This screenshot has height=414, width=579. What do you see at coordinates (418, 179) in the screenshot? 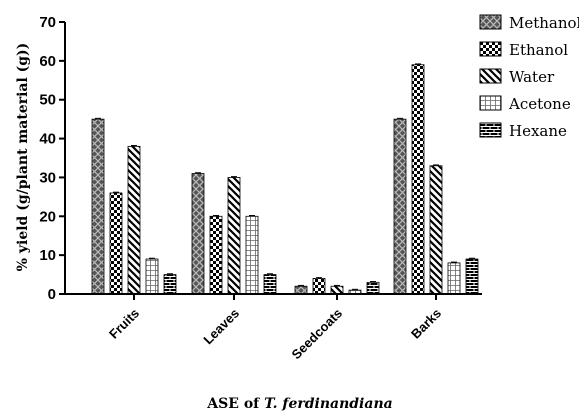
I see `bar-ethanol-barks` at bounding box center [418, 179].